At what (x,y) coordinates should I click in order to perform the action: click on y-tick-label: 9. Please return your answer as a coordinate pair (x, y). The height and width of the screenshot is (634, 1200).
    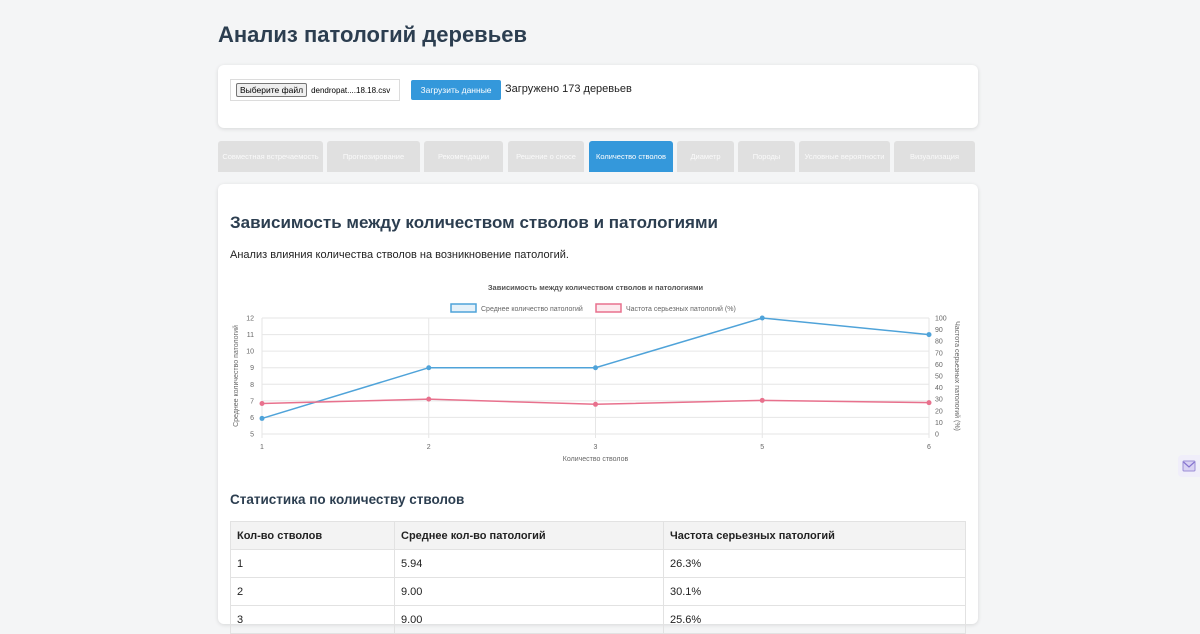
    Looking at the image, I should click on (252, 368).